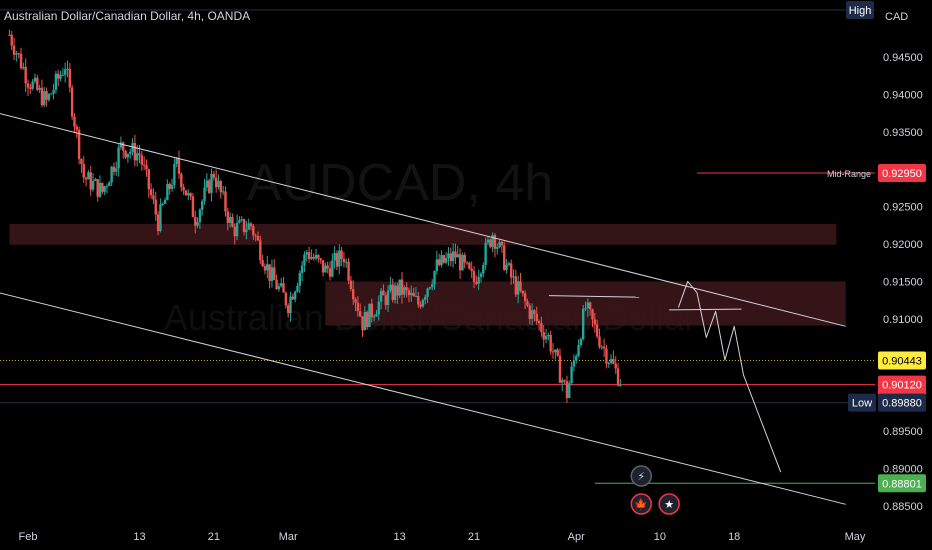 The width and height of the screenshot is (932, 550). Describe the element at coordinates (903, 58) in the screenshot. I see `y-tick-label: 0.94500` at that location.